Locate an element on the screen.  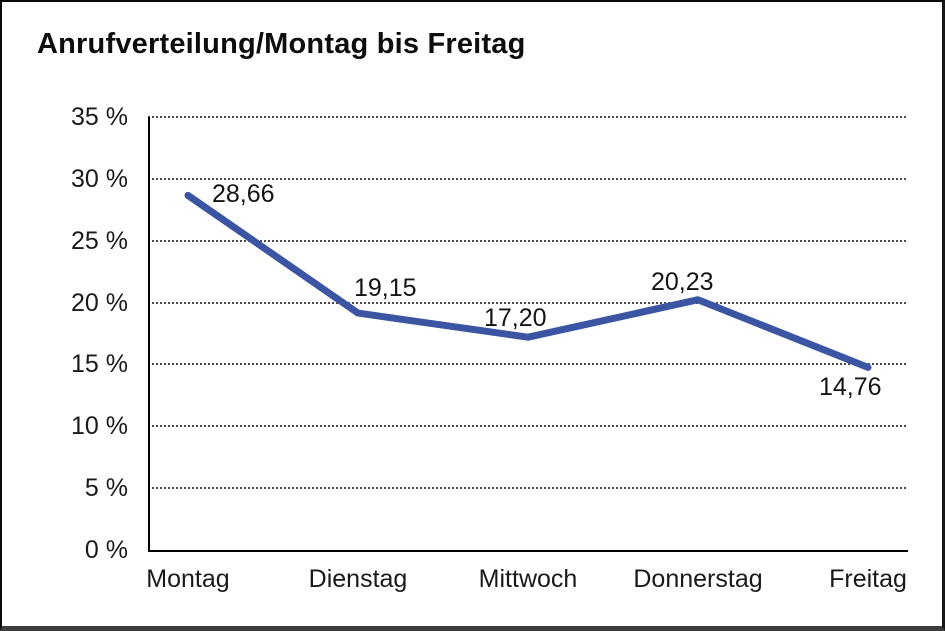
x-category-label: Donnerstag is located at coordinates (698, 579).